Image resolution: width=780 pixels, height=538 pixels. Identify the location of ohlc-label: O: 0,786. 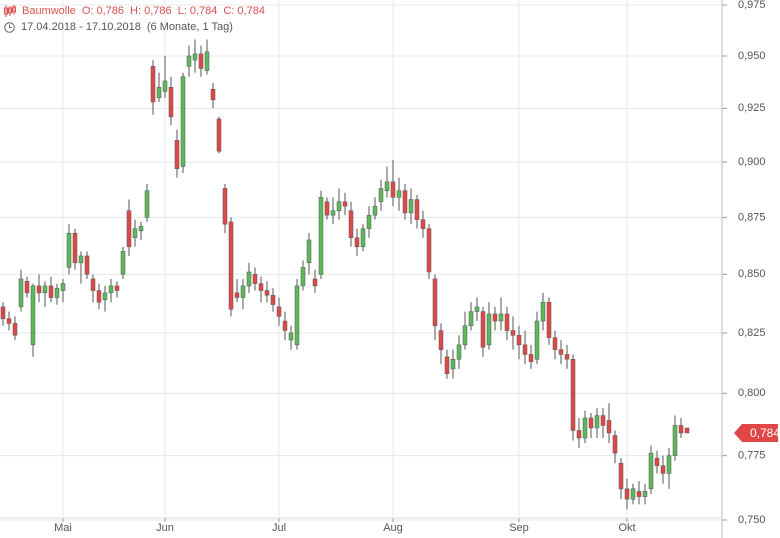
(103, 11).